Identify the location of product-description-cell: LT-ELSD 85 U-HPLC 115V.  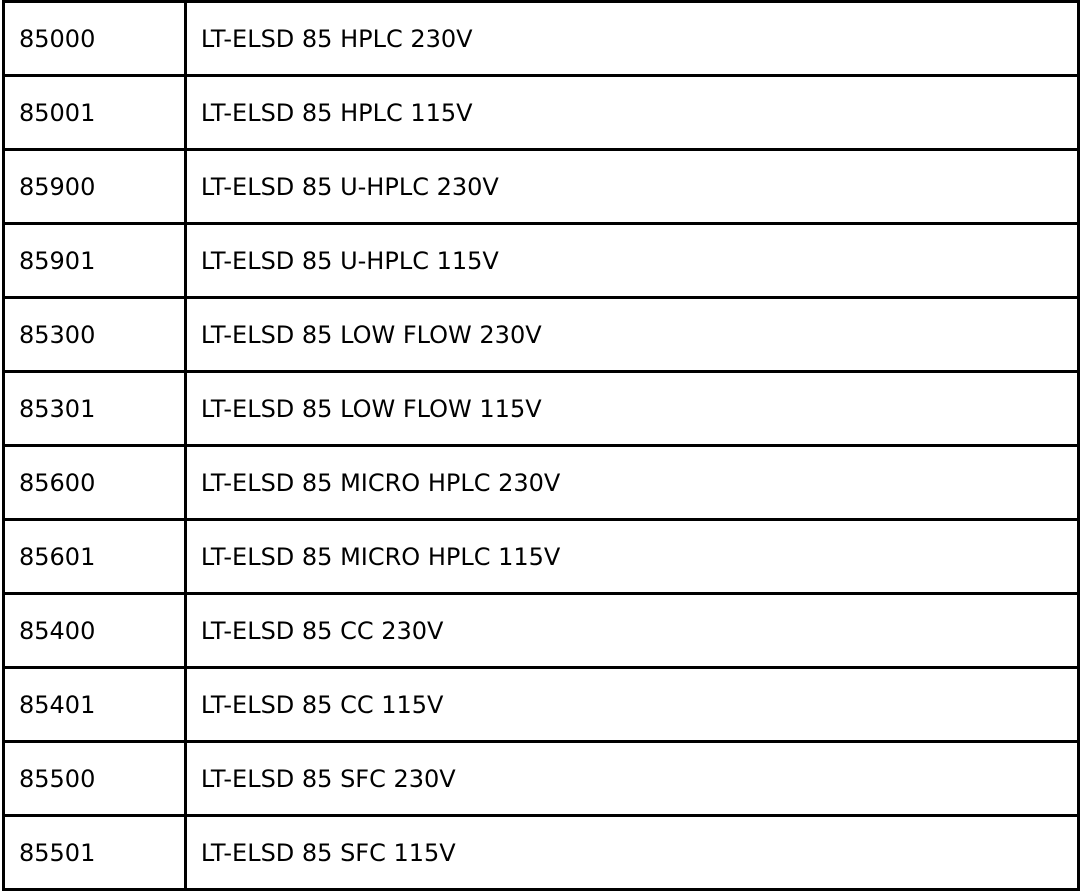
(631, 260).